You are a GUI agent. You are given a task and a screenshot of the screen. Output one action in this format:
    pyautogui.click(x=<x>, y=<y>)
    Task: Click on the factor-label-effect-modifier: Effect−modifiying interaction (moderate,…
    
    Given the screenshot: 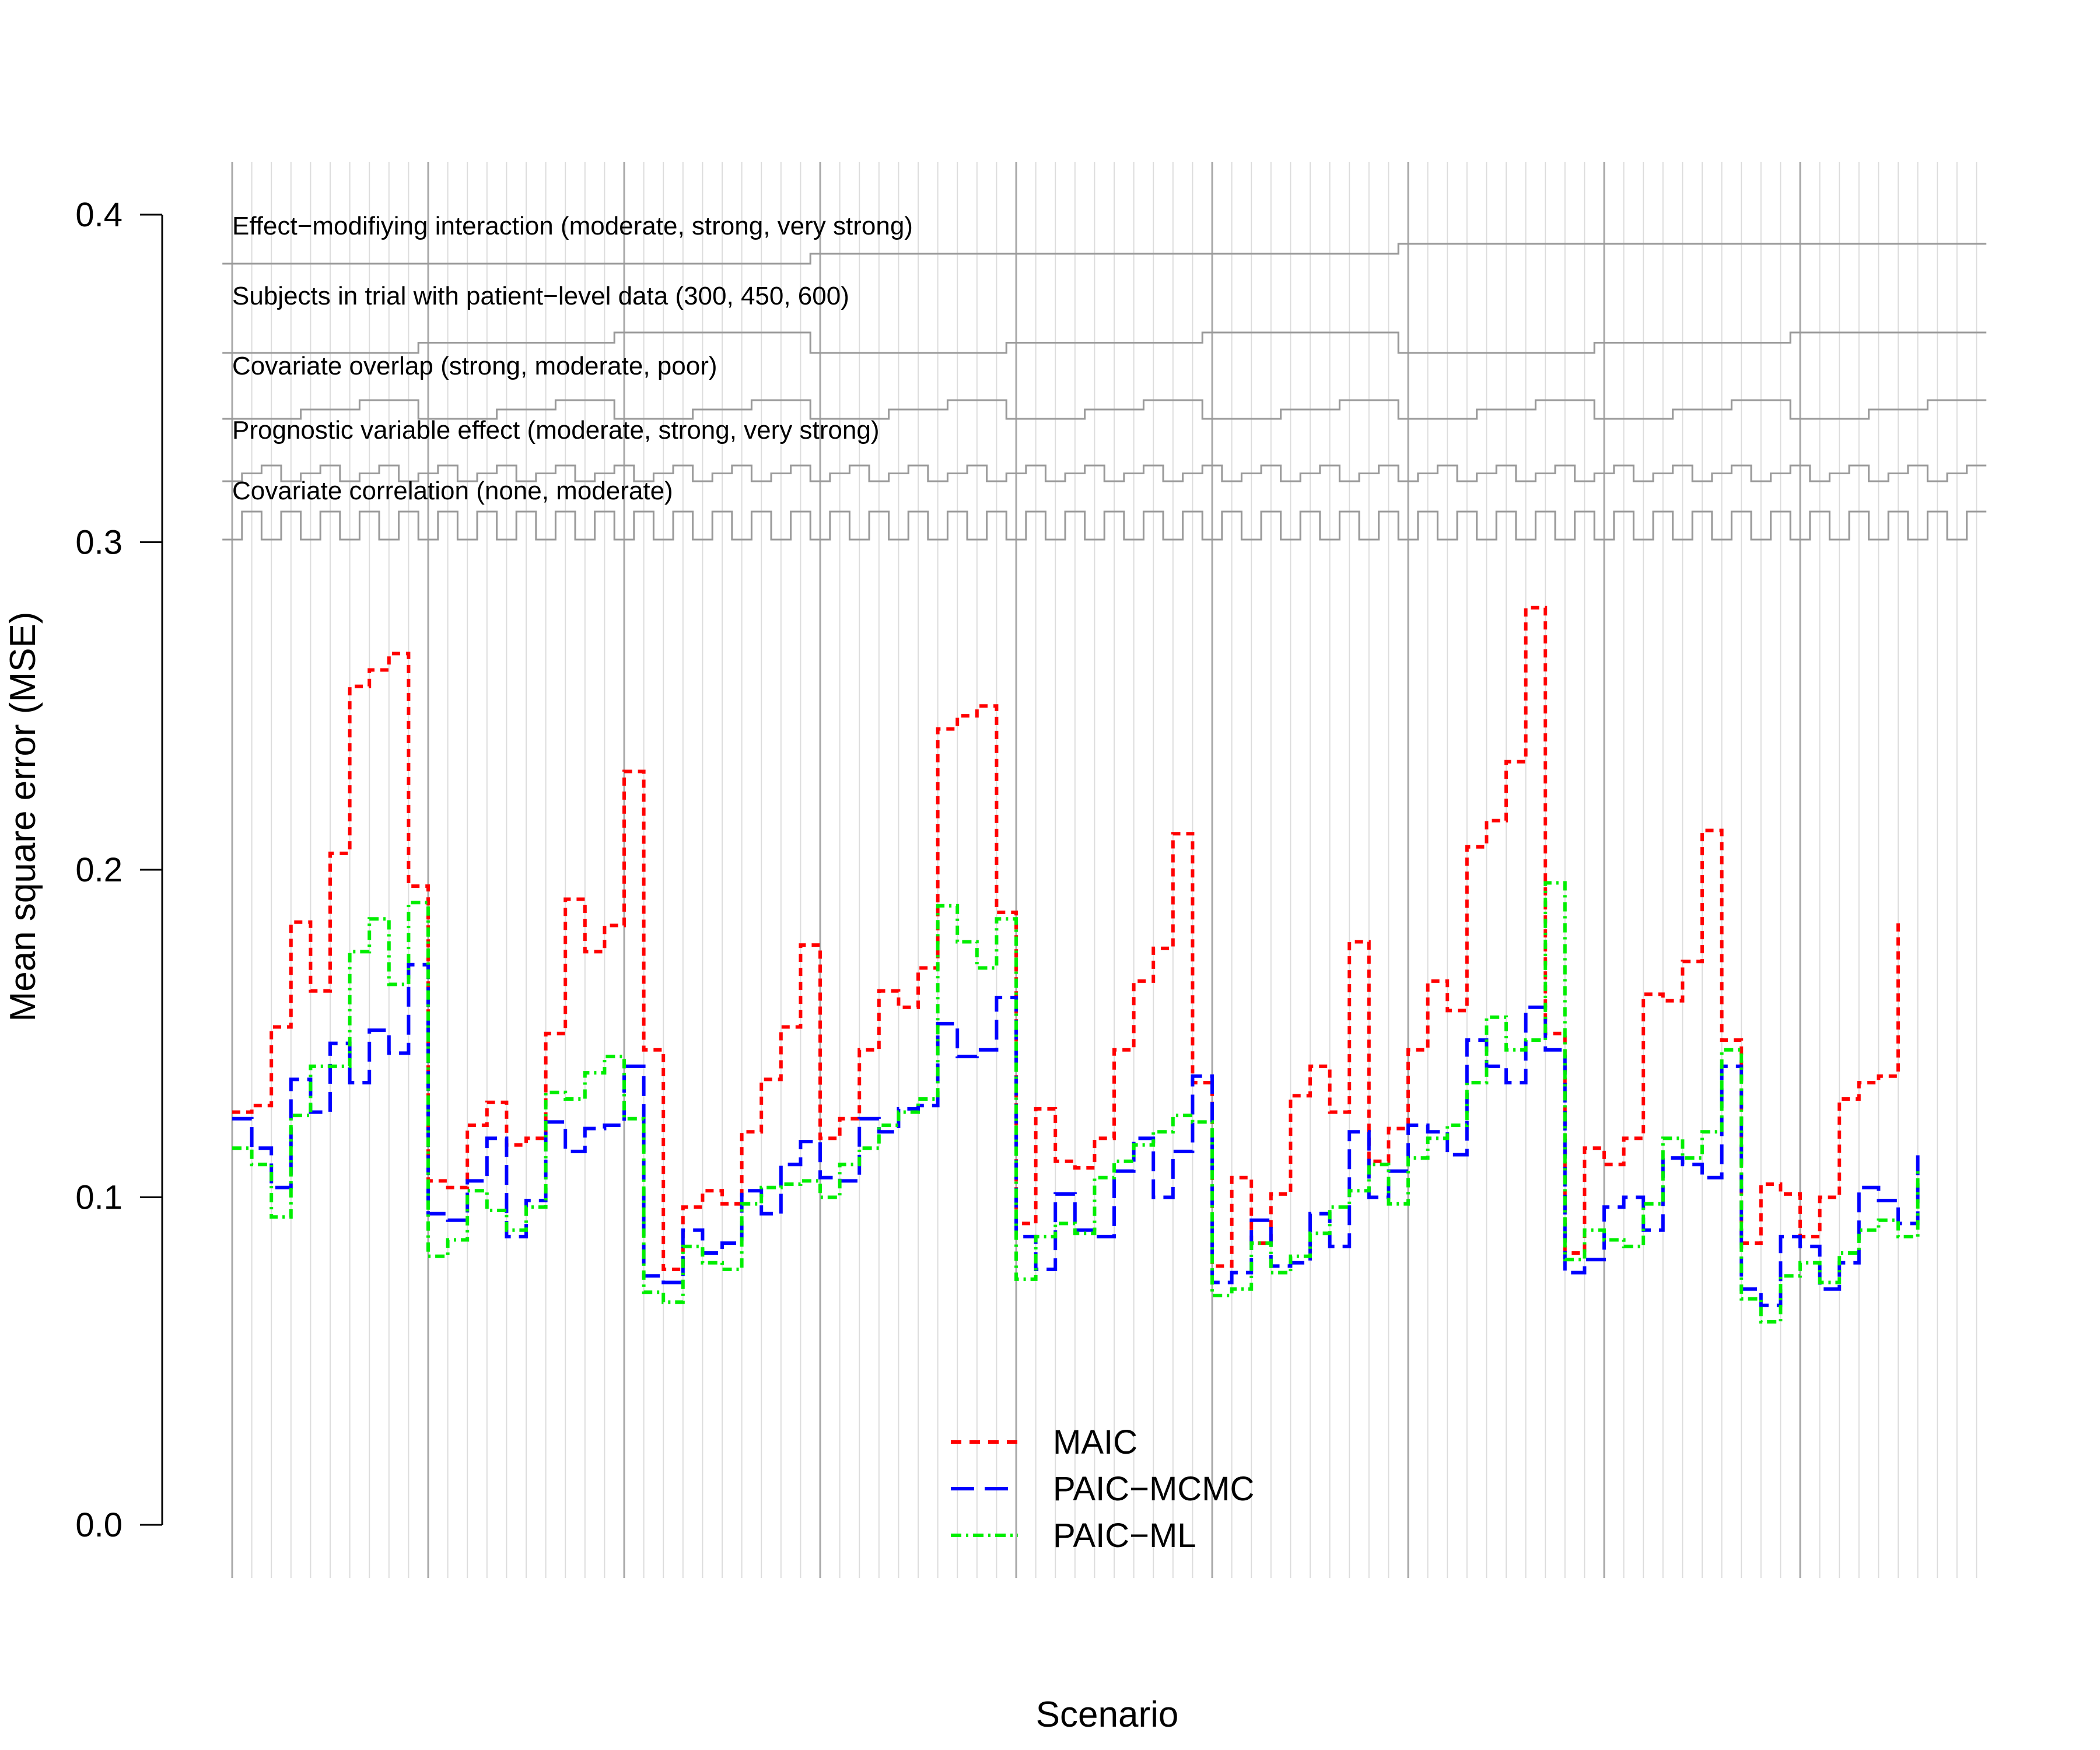 What is the action you would take?
    pyautogui.click(x=572, y=226)
    